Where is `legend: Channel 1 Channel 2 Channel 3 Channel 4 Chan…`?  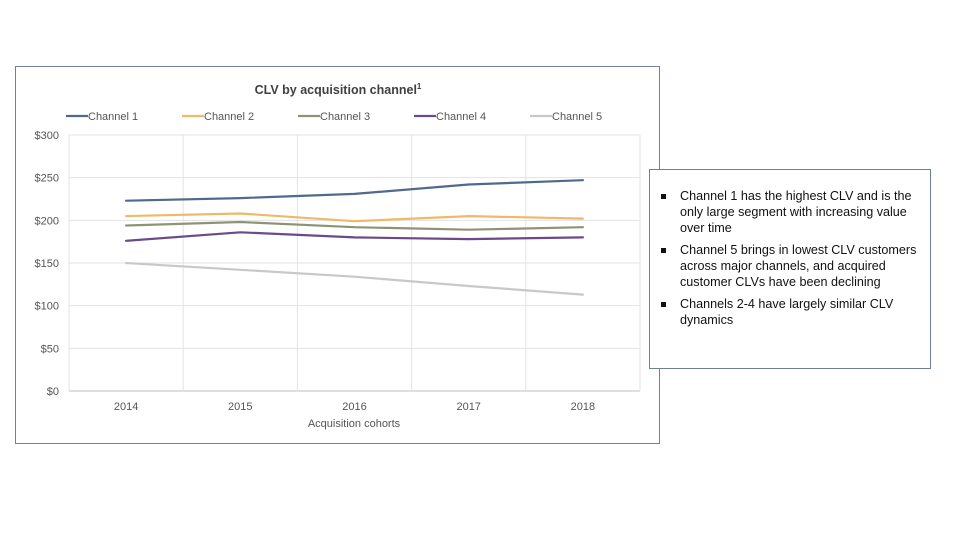
legend: Channel 1 Channel 2 Channel 3 Channel 4 Chan… is located at coordinates (334, 117).